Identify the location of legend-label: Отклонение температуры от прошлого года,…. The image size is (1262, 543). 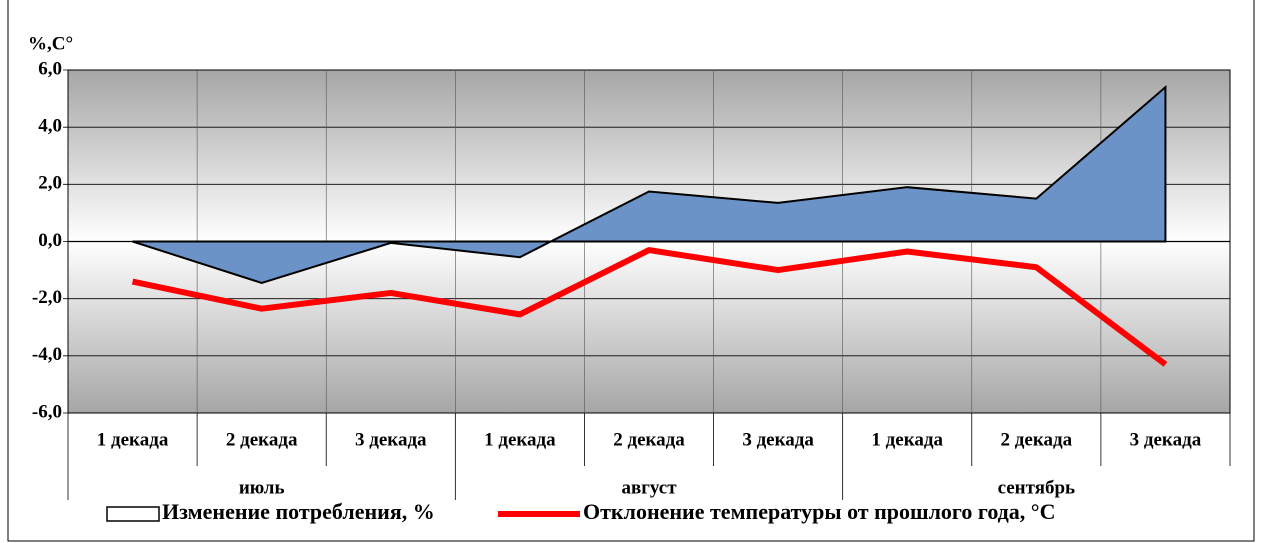
(819, 511).